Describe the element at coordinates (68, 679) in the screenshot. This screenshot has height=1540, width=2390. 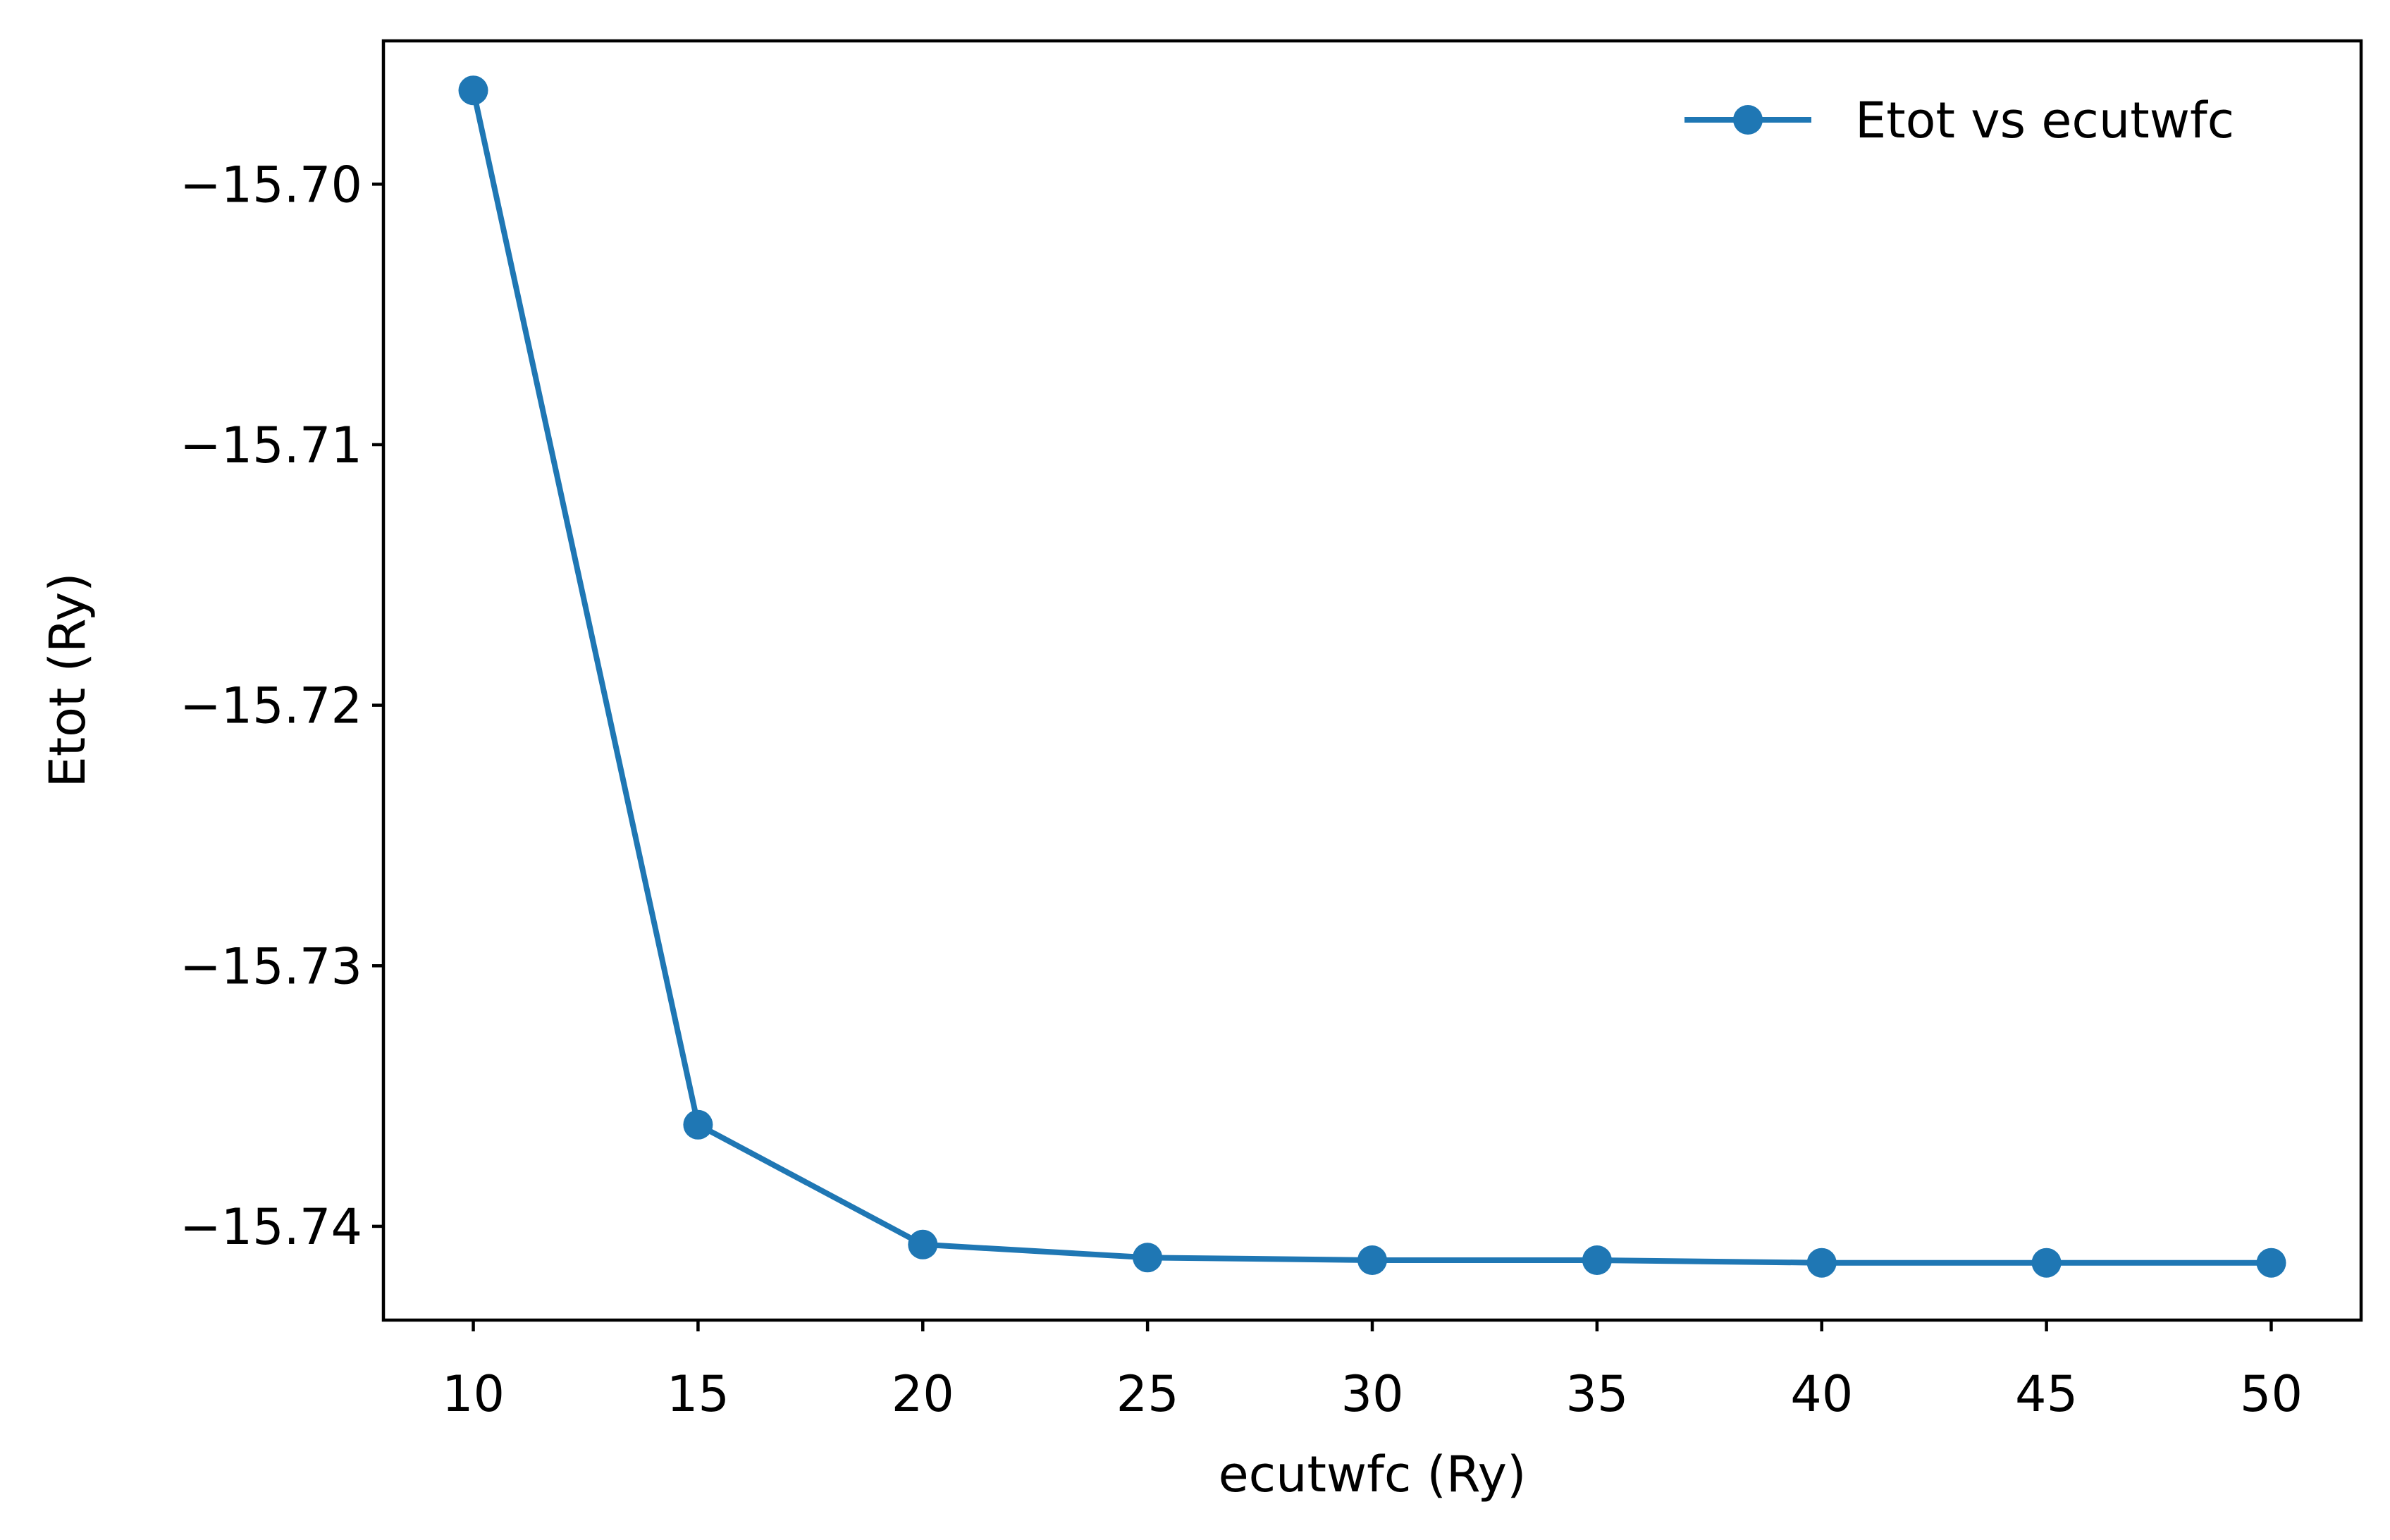
I see `y-axis-label: Etot (Ry)` at that location.